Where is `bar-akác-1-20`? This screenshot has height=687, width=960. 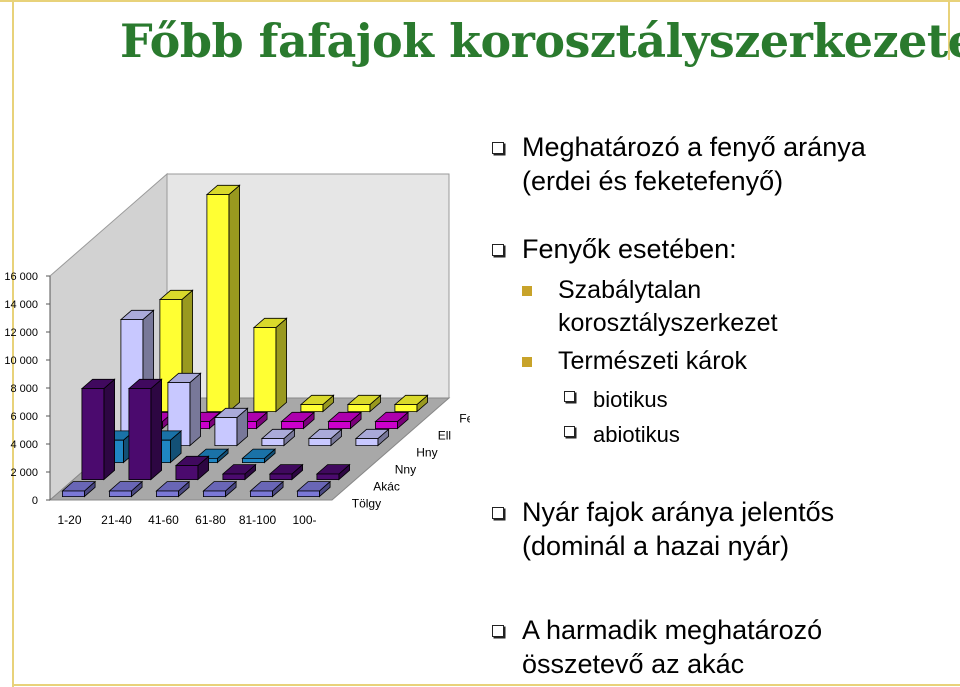
bar-akác-1-20 is located at coordinates (98, 429).